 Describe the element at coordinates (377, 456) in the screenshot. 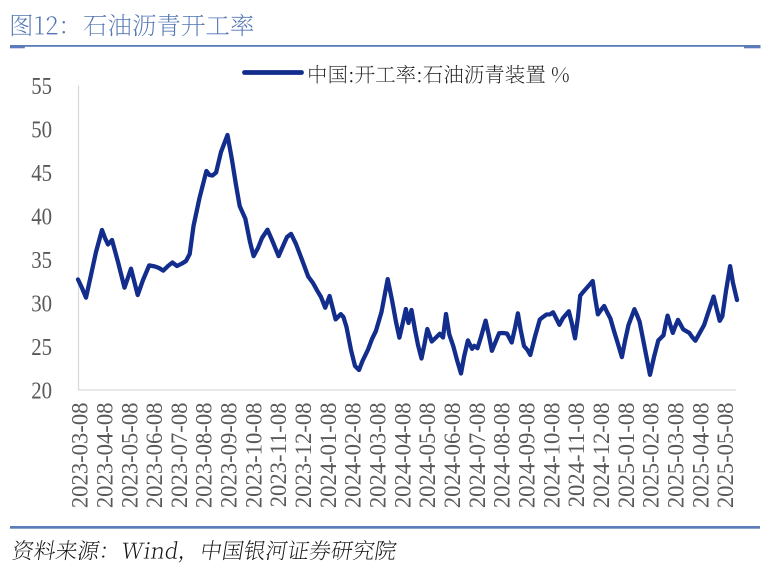

I see `svg-text: 2024-03-08` at that location.